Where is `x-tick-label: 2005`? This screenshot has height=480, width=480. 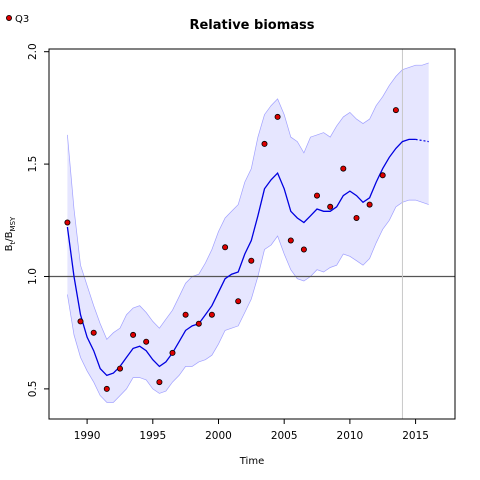 x-tick-label: 2005 is located at coordinates (284, 436).